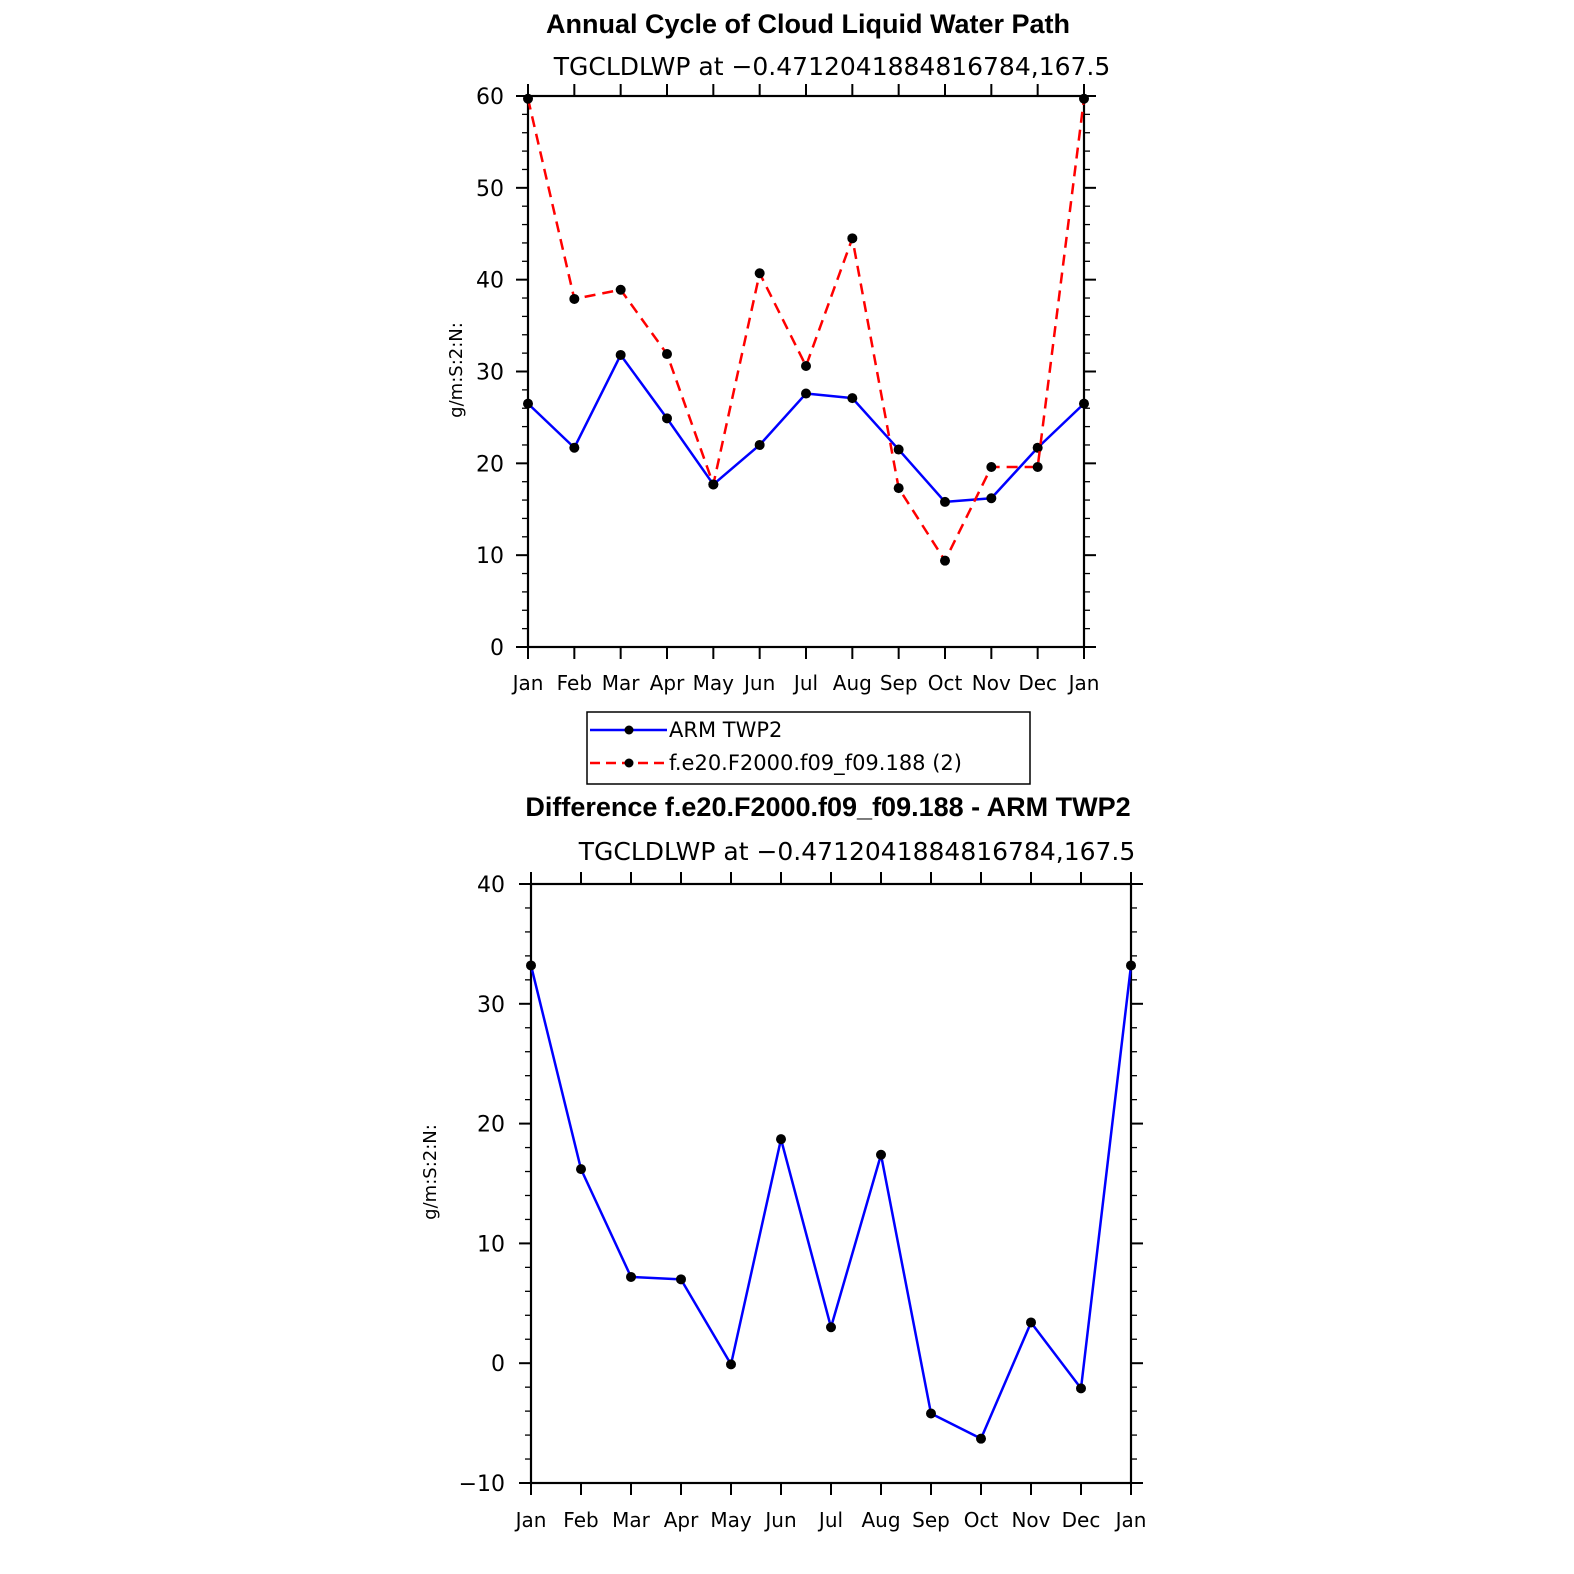 The height and width of the screenshot is (1574, 1574). Describe the element at coordinates (725, 730) in the screenshot. I see `legend-label-obs: ARM TWP2` at that location.